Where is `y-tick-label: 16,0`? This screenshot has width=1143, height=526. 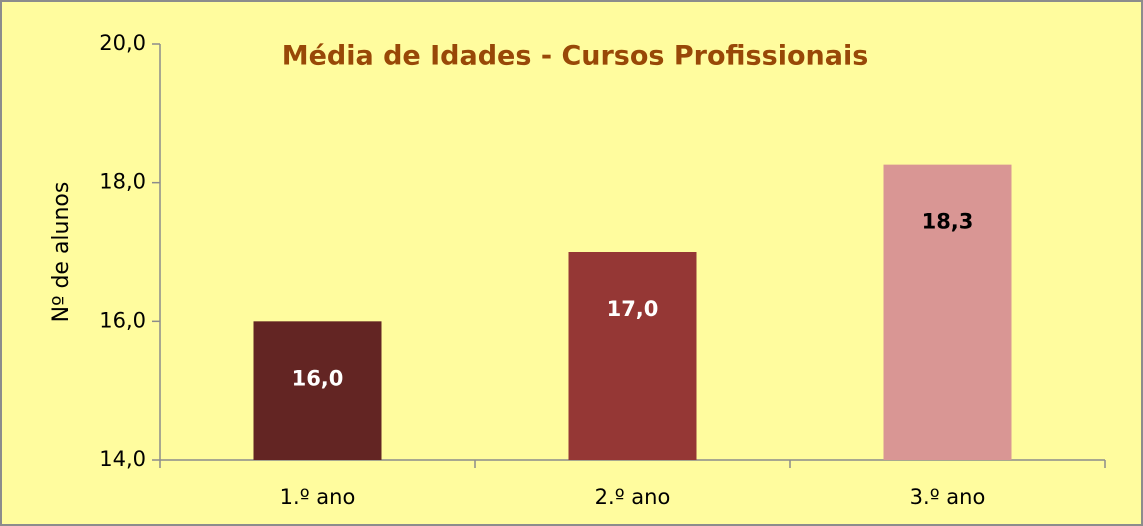 y-tick-label: 16,0 is located at coordinates (122, 320).